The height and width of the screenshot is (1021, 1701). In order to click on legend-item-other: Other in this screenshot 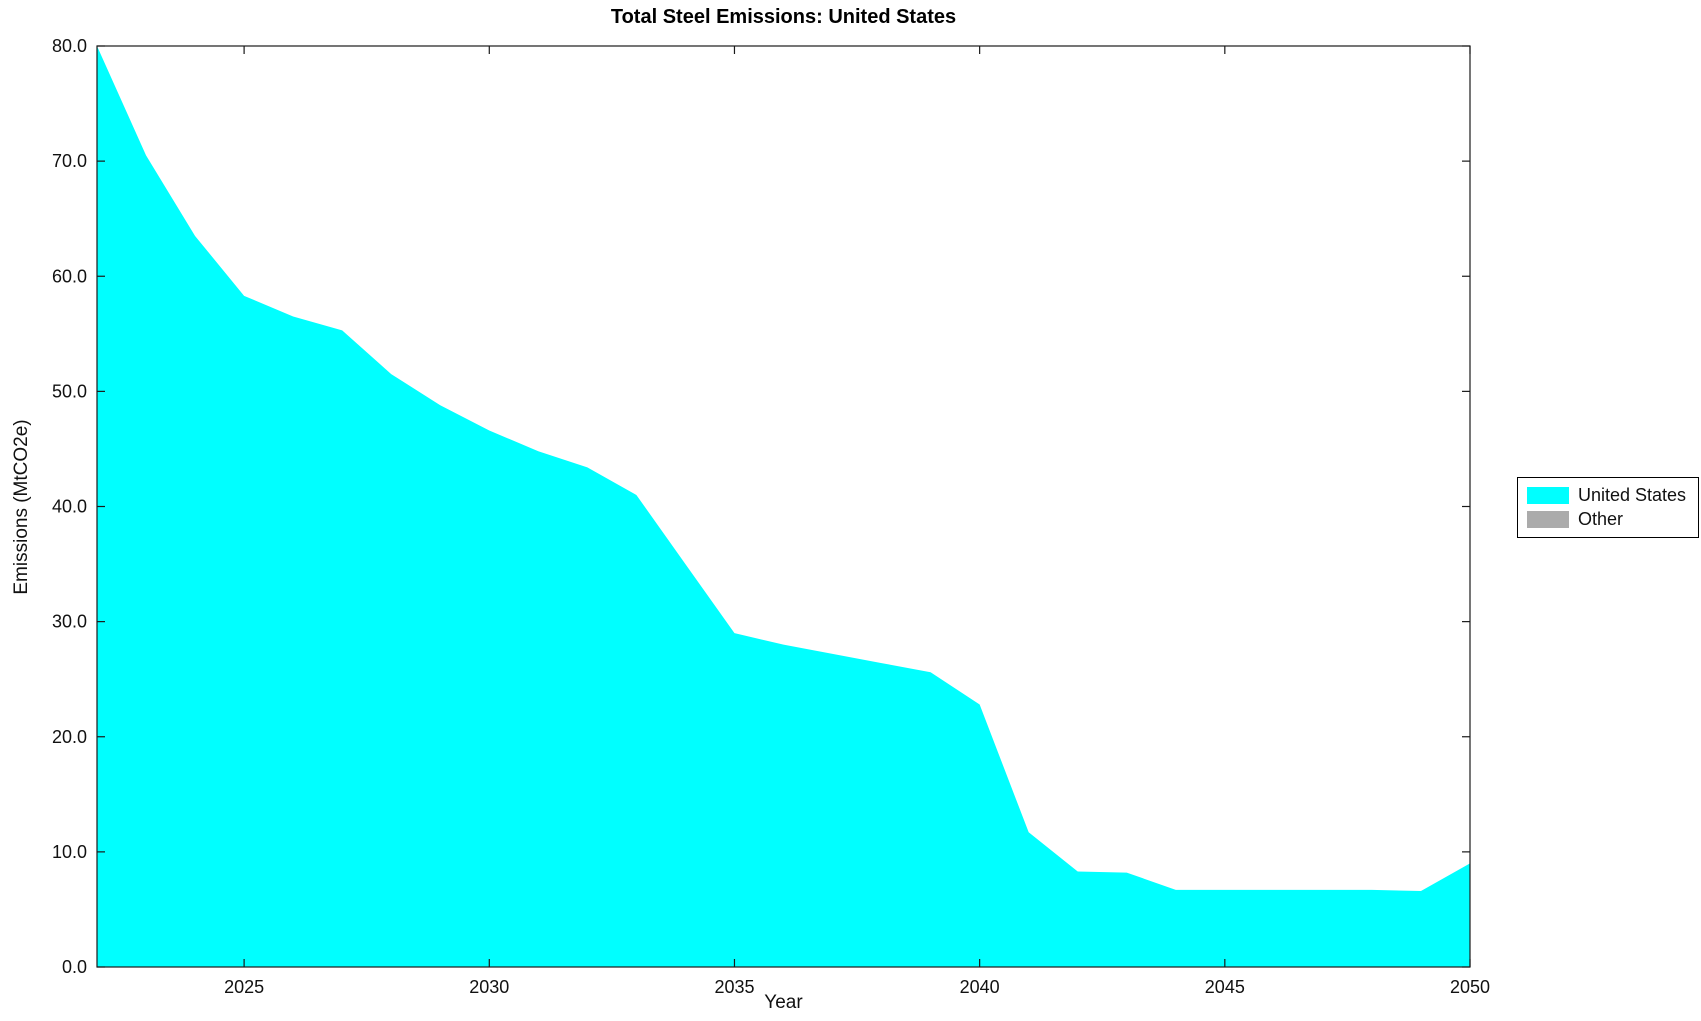, I will do `click(1606, 519)`.